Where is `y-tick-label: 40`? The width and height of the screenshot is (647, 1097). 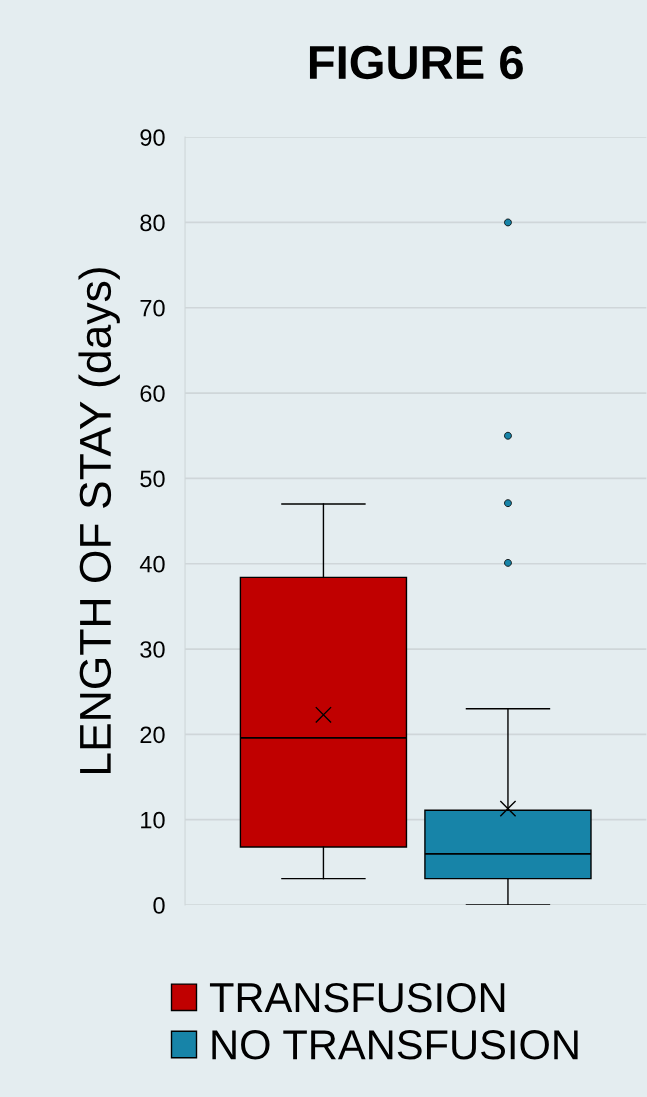
y-tick-label: 40 is located at coordinates (152, 564).